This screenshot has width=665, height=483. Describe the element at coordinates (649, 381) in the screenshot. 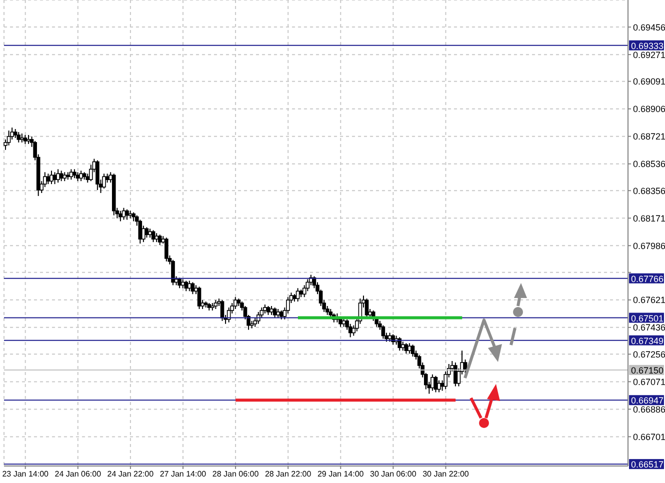

I see `y-tick-label: 0.67071` at that location.